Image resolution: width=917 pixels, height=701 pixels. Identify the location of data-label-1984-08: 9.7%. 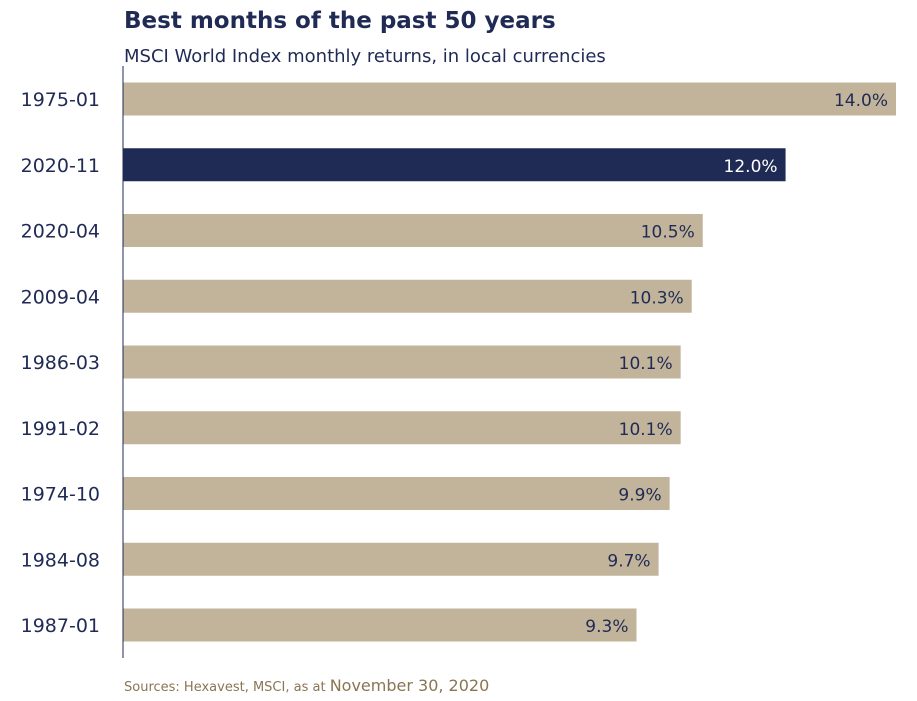
(628, 561).